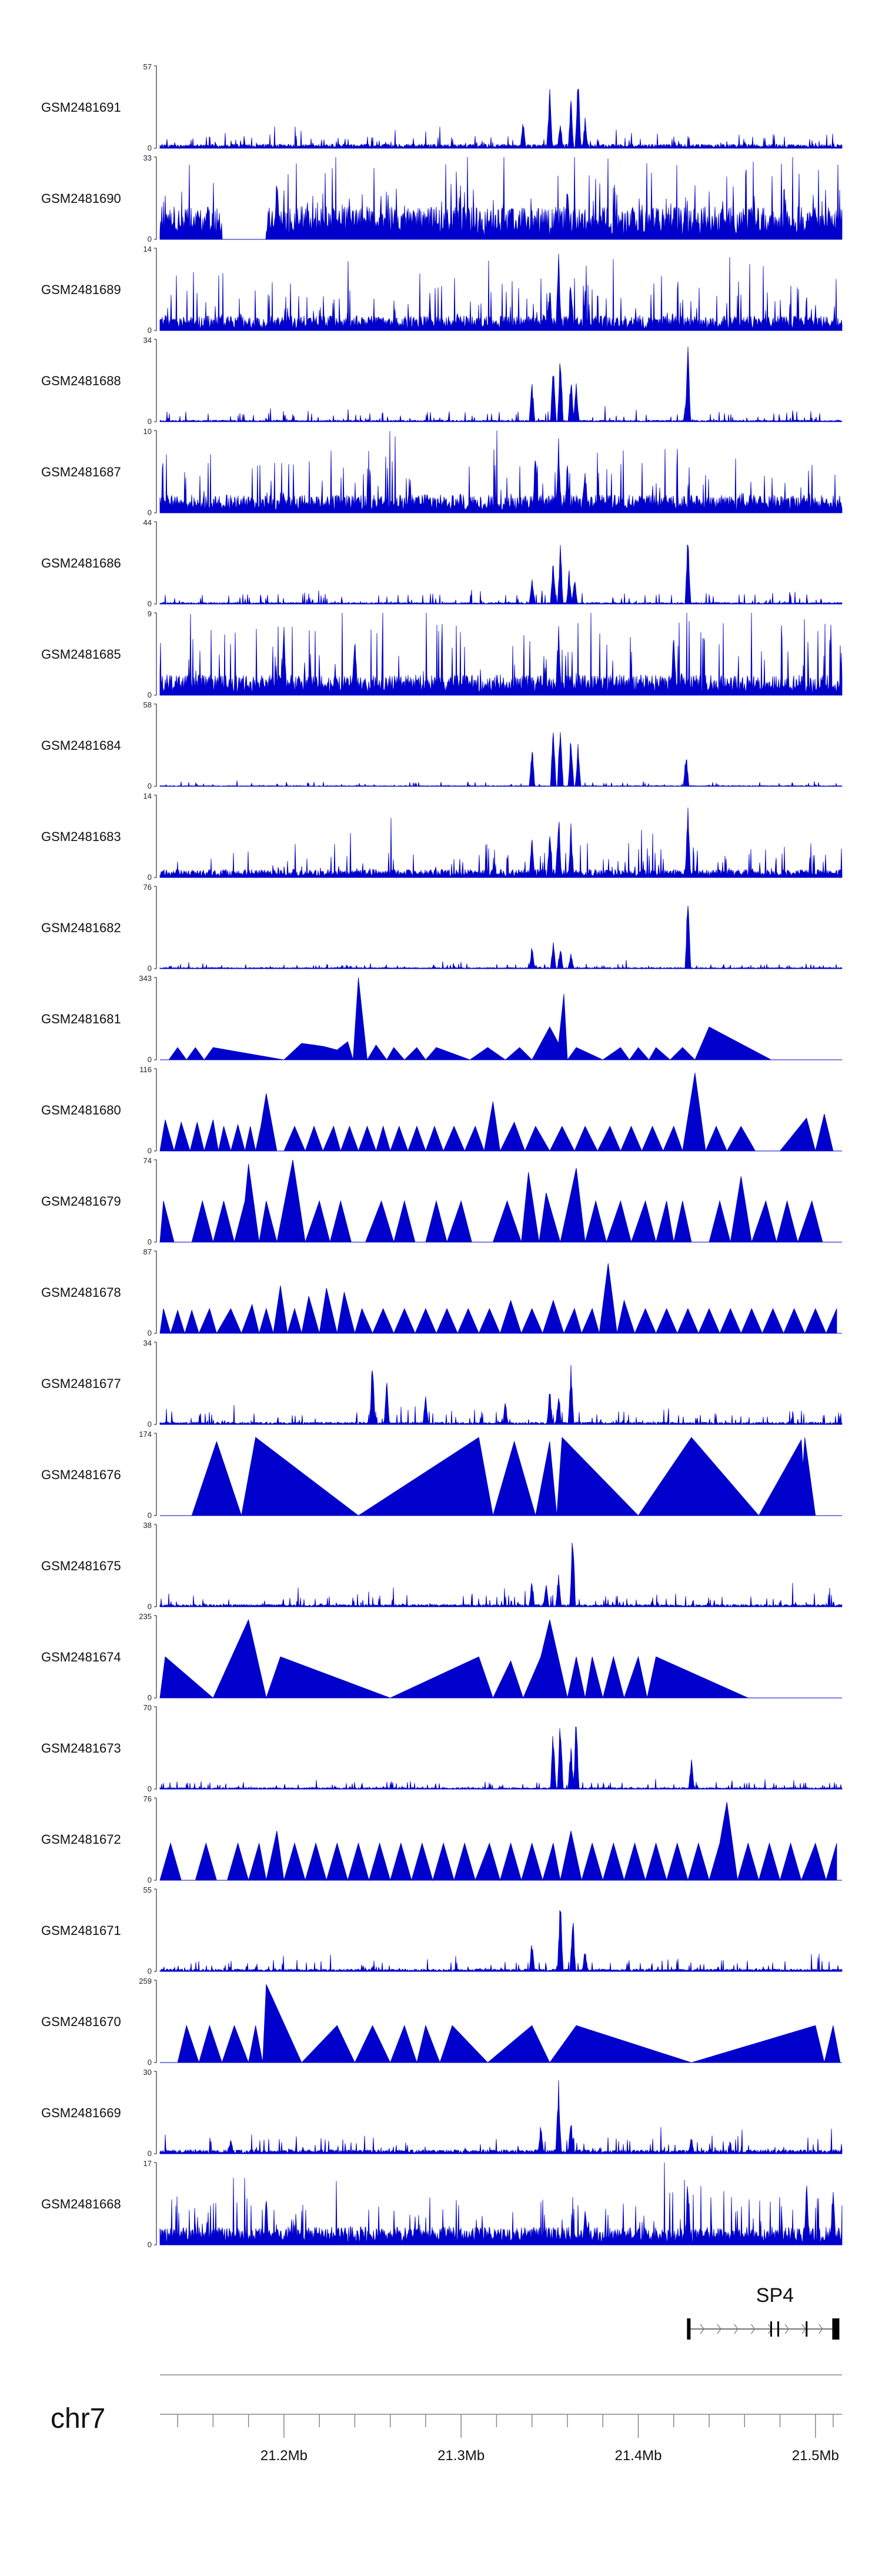  I want to click on y-max-label: 14, so click(147, 796).